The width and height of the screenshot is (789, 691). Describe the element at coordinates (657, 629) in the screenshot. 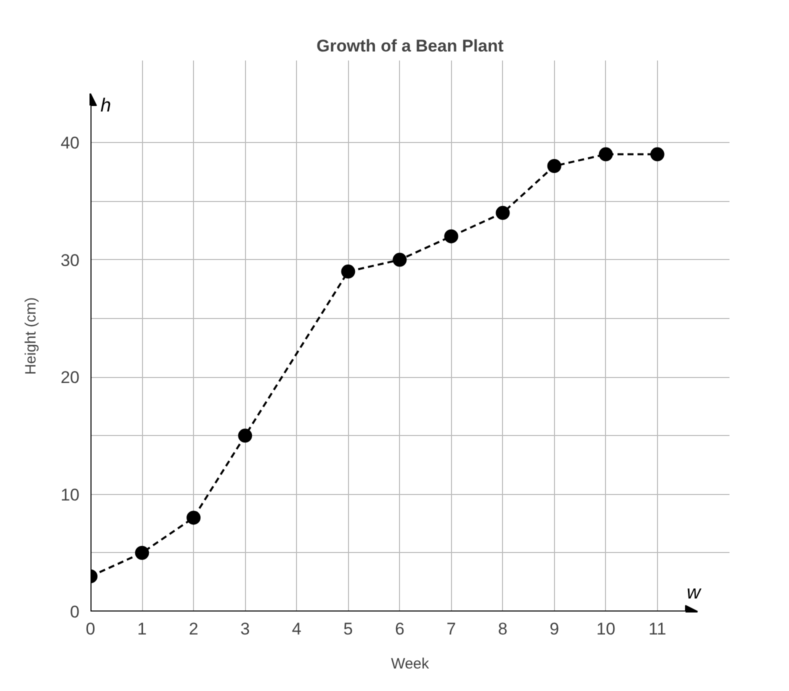

I see `x-tick-label: 11` at that location.